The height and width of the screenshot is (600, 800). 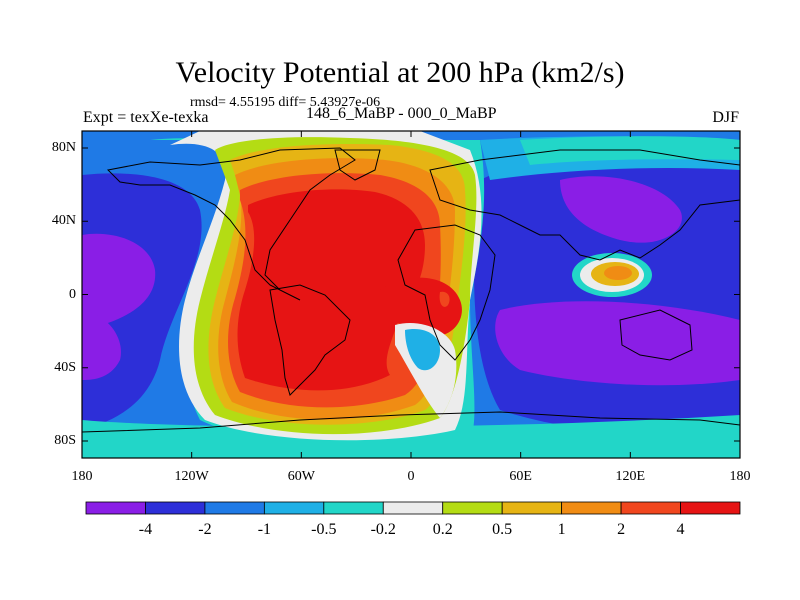 I want to click on left-label: Expt = texXe-texka, so click(x=146, y=117).